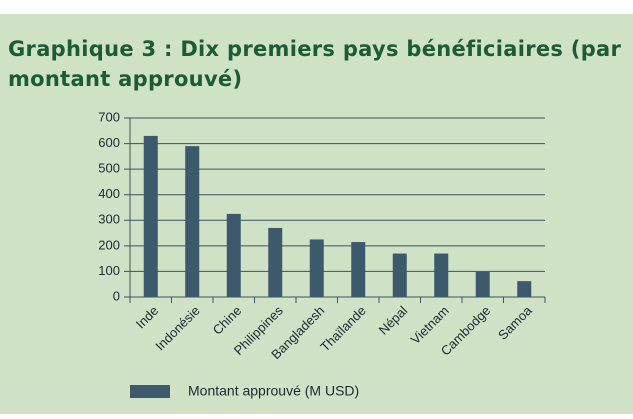 The width and height of the screenshot is (633, 419). Describe the element at coordinates (109, 168) in the screenshot. I see `y-tick-label: 500` at that location.